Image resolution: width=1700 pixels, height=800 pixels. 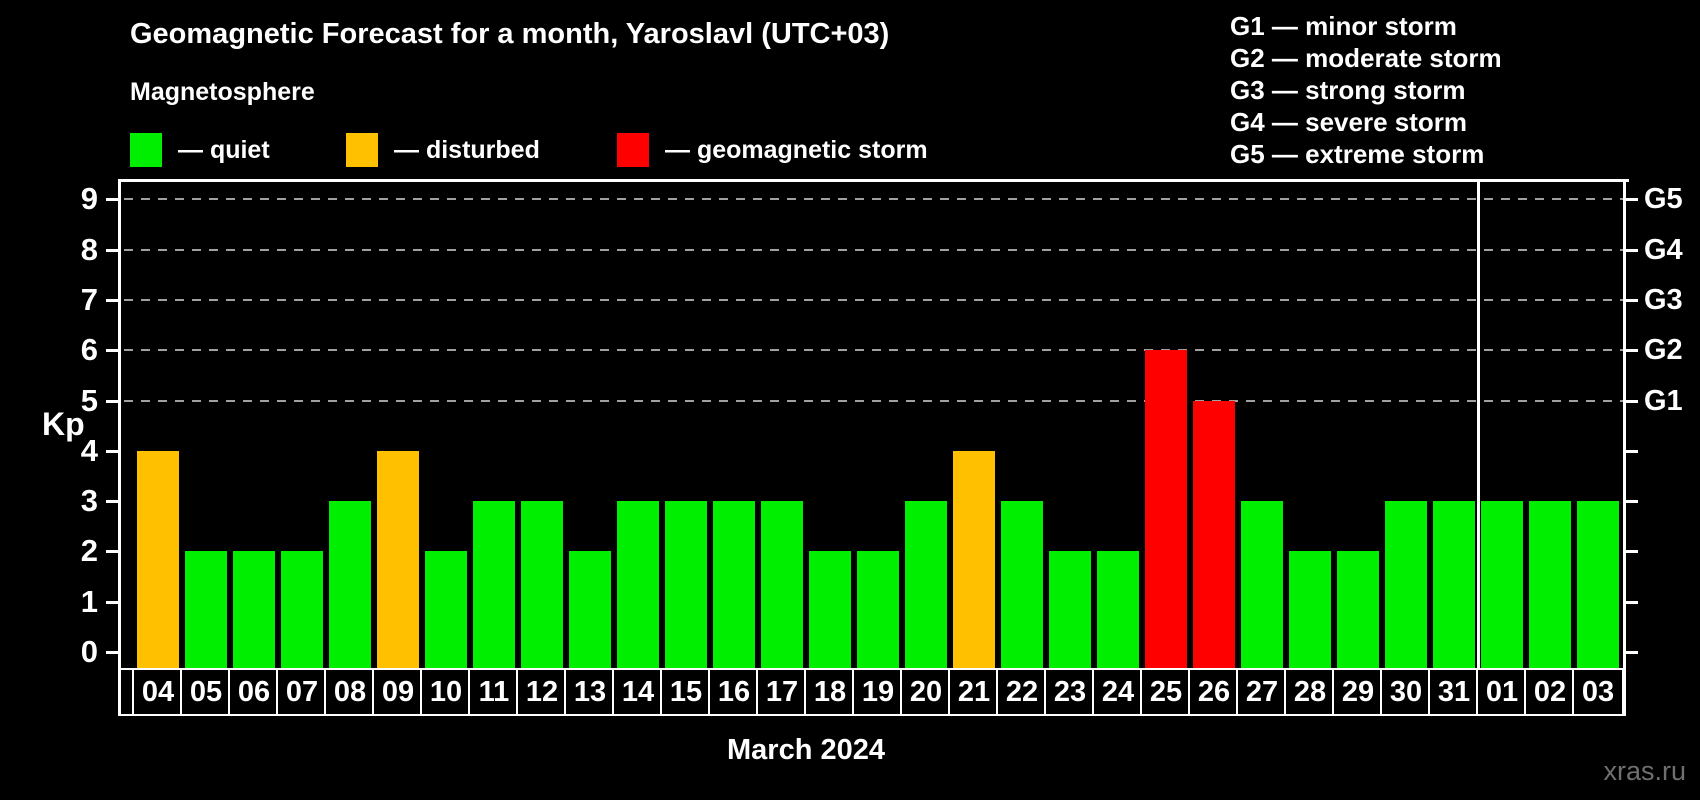 I want to click on g-scale-item-5: G5 — extreme storm, so click(x=1357, y=154).